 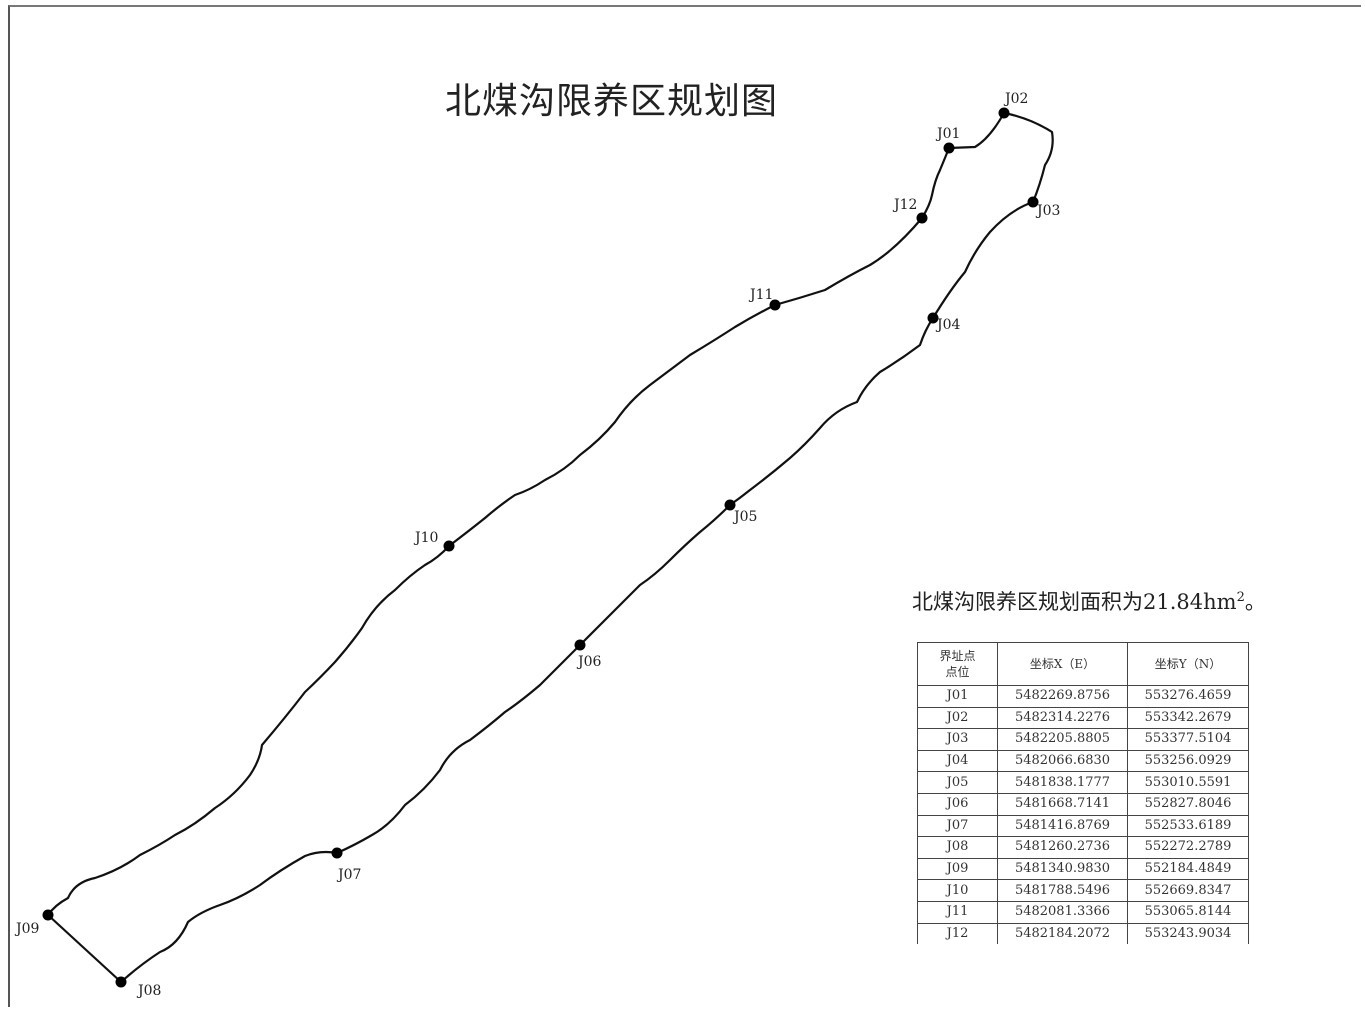 What do you see at coordinates (1255, 602) in the screenshot?
I see `area-note-end: 。` at bounding box center [1255, 602].